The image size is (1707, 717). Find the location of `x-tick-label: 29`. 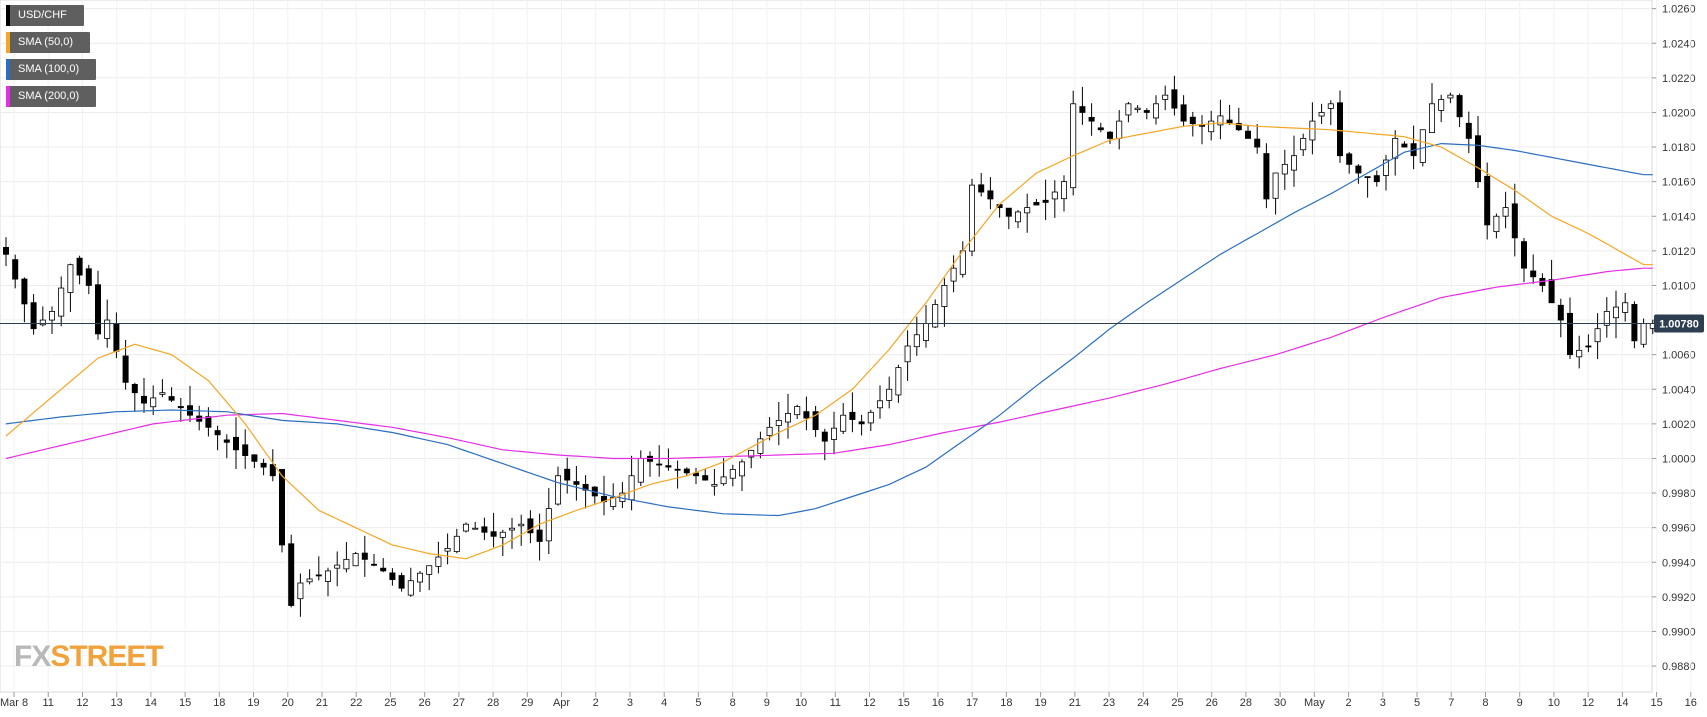

x-tick-label: 29 is located at coordinates (527, 703).